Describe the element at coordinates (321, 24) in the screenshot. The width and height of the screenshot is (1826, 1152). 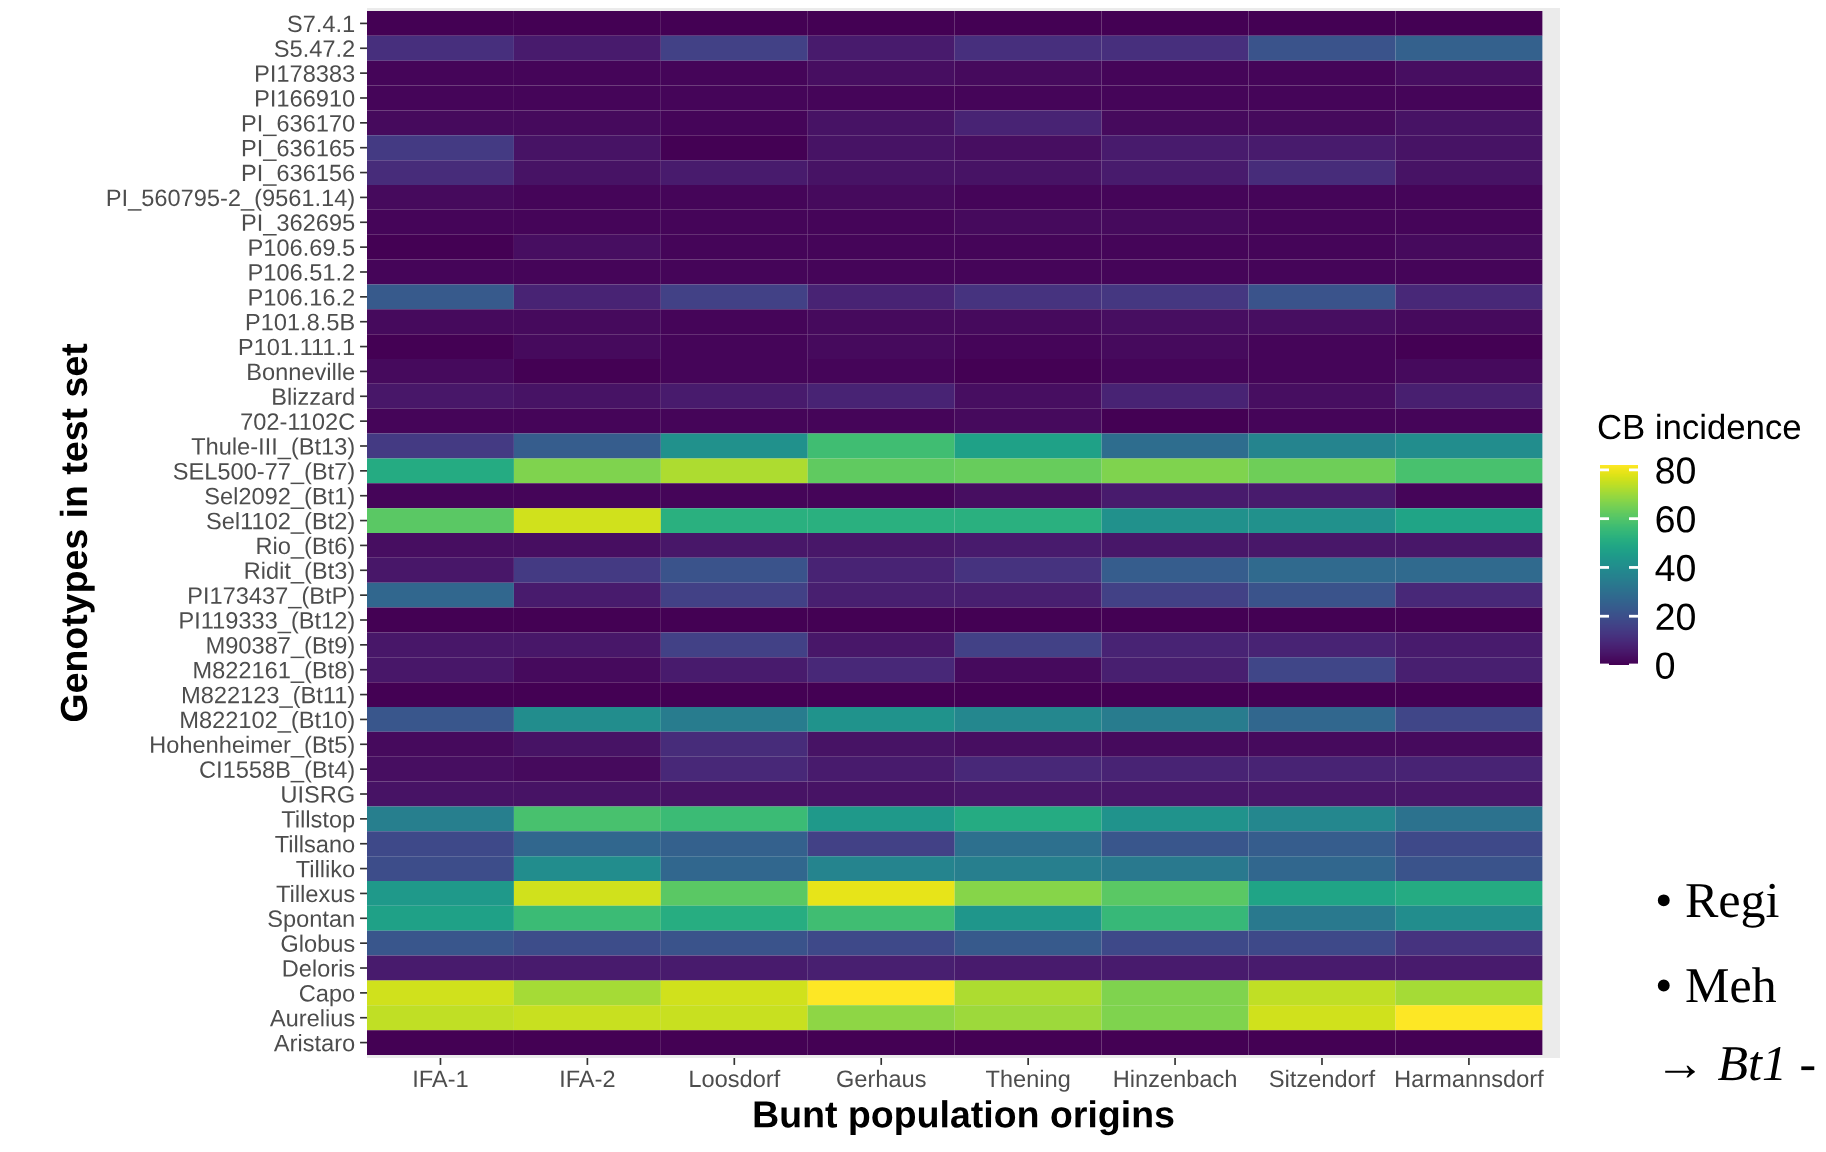
I see `y-tick-label: S7.4.1` at that location.